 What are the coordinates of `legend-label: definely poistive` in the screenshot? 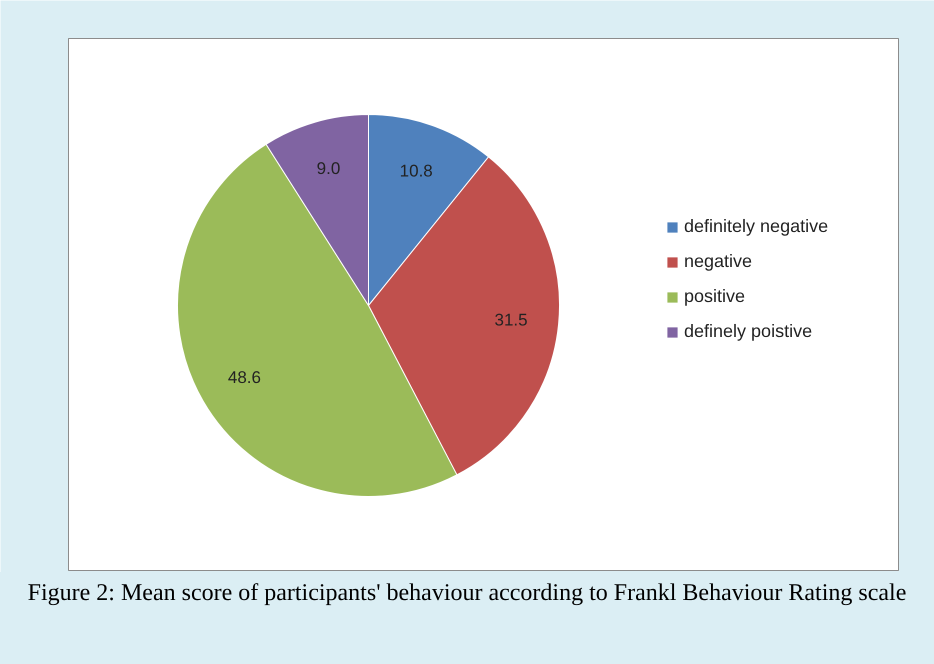 It's located at (748, 331).